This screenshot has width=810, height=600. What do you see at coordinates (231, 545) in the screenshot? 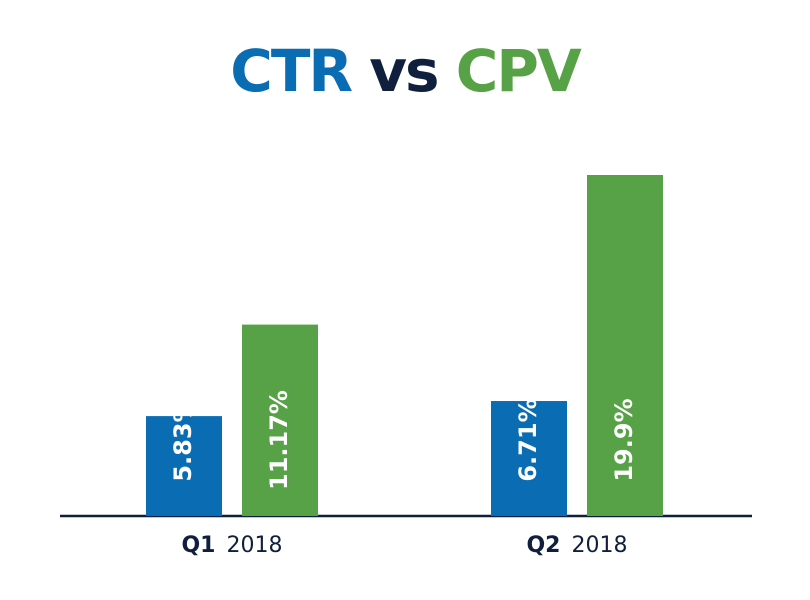
I see `x-tick-label: Q1 2018` at bounding box center [231, 545].